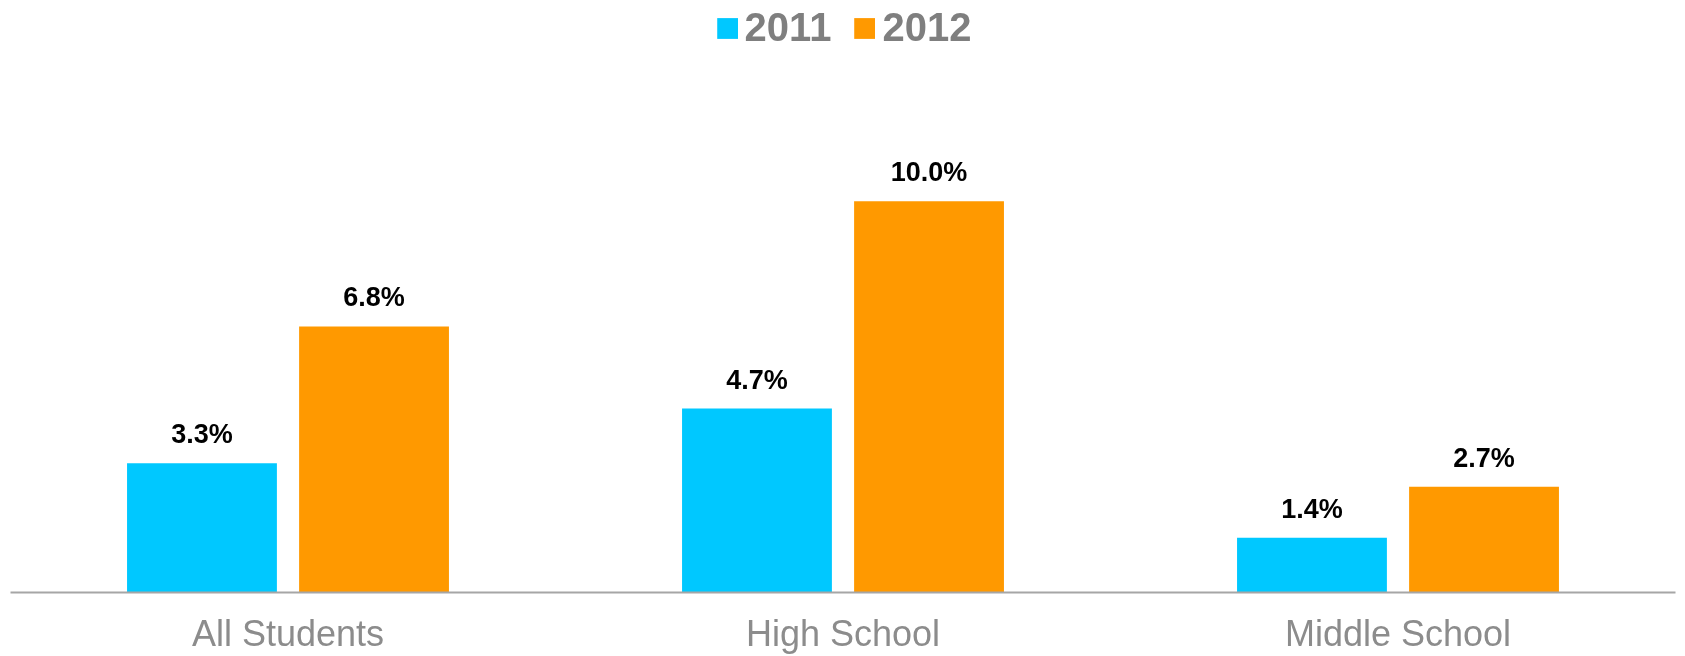 Image resolution: width=1685 pixels, height=656 pixels. Describe the element at coordinates (1398, 633) in the screenshot. I see `x-tick-label: Middle School` at that location.